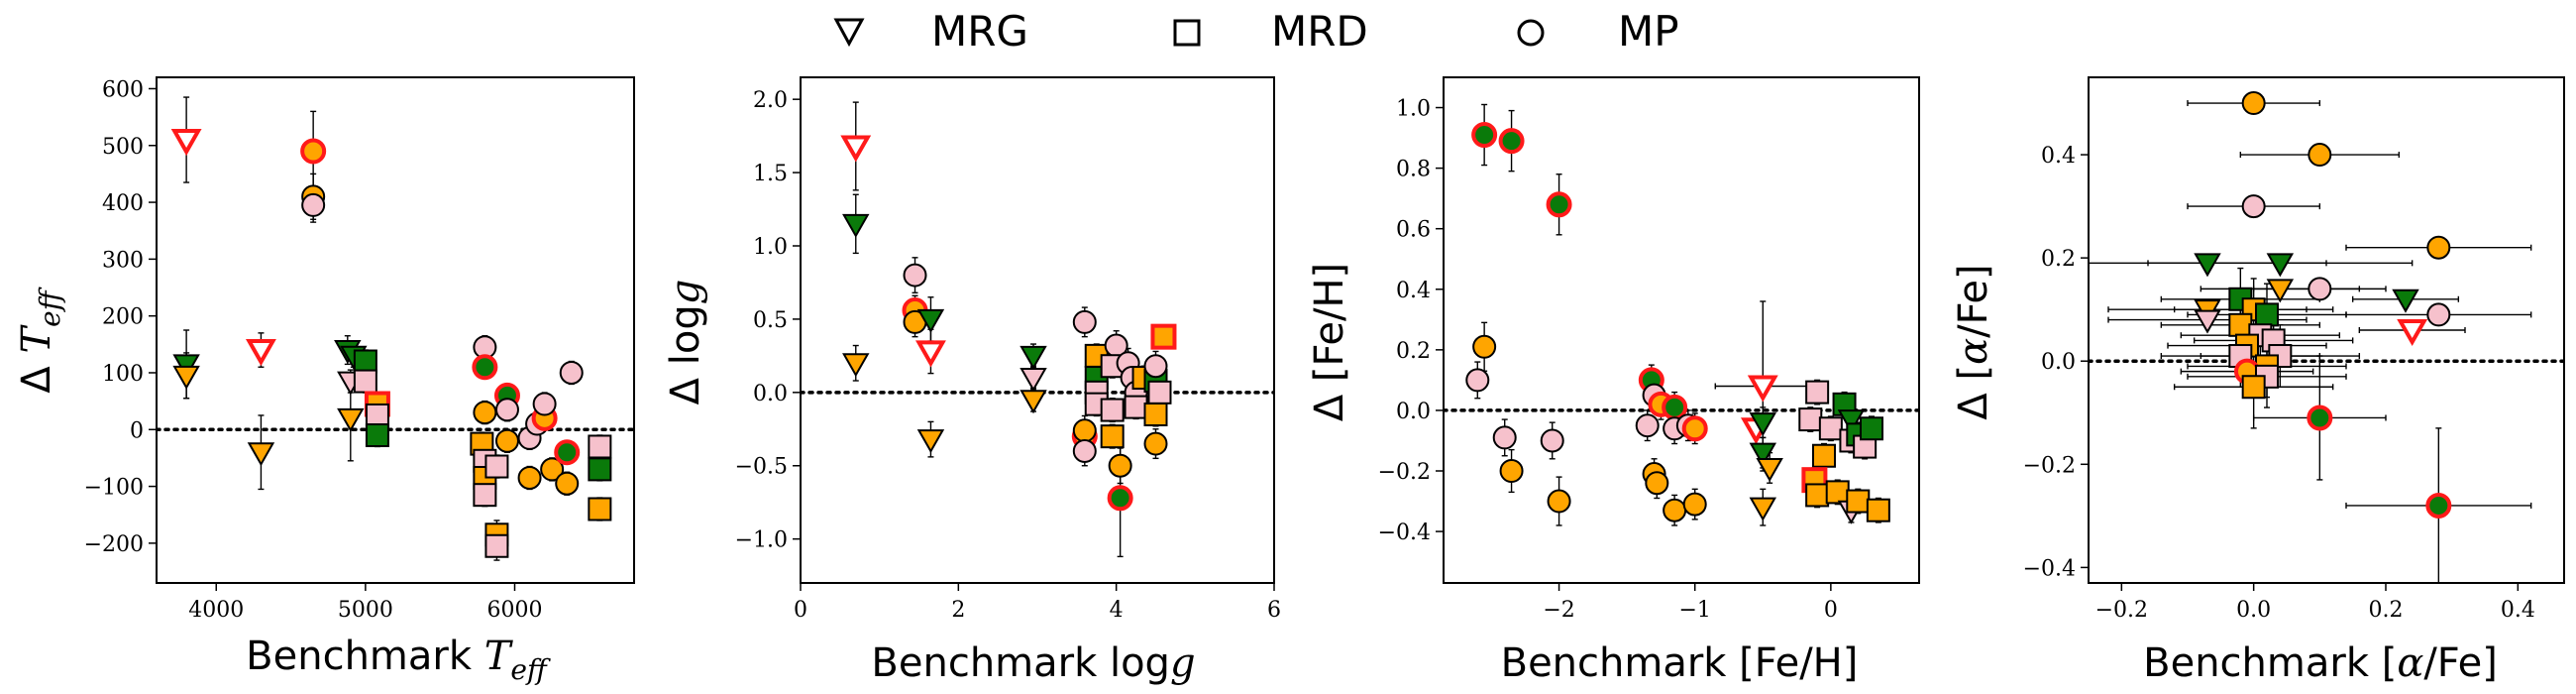 This screenshot has width=2576, height=694. Describe the element at coordinates (1404, 472) in the screenshot. I see `y-tick-label: −0.2` at that location.